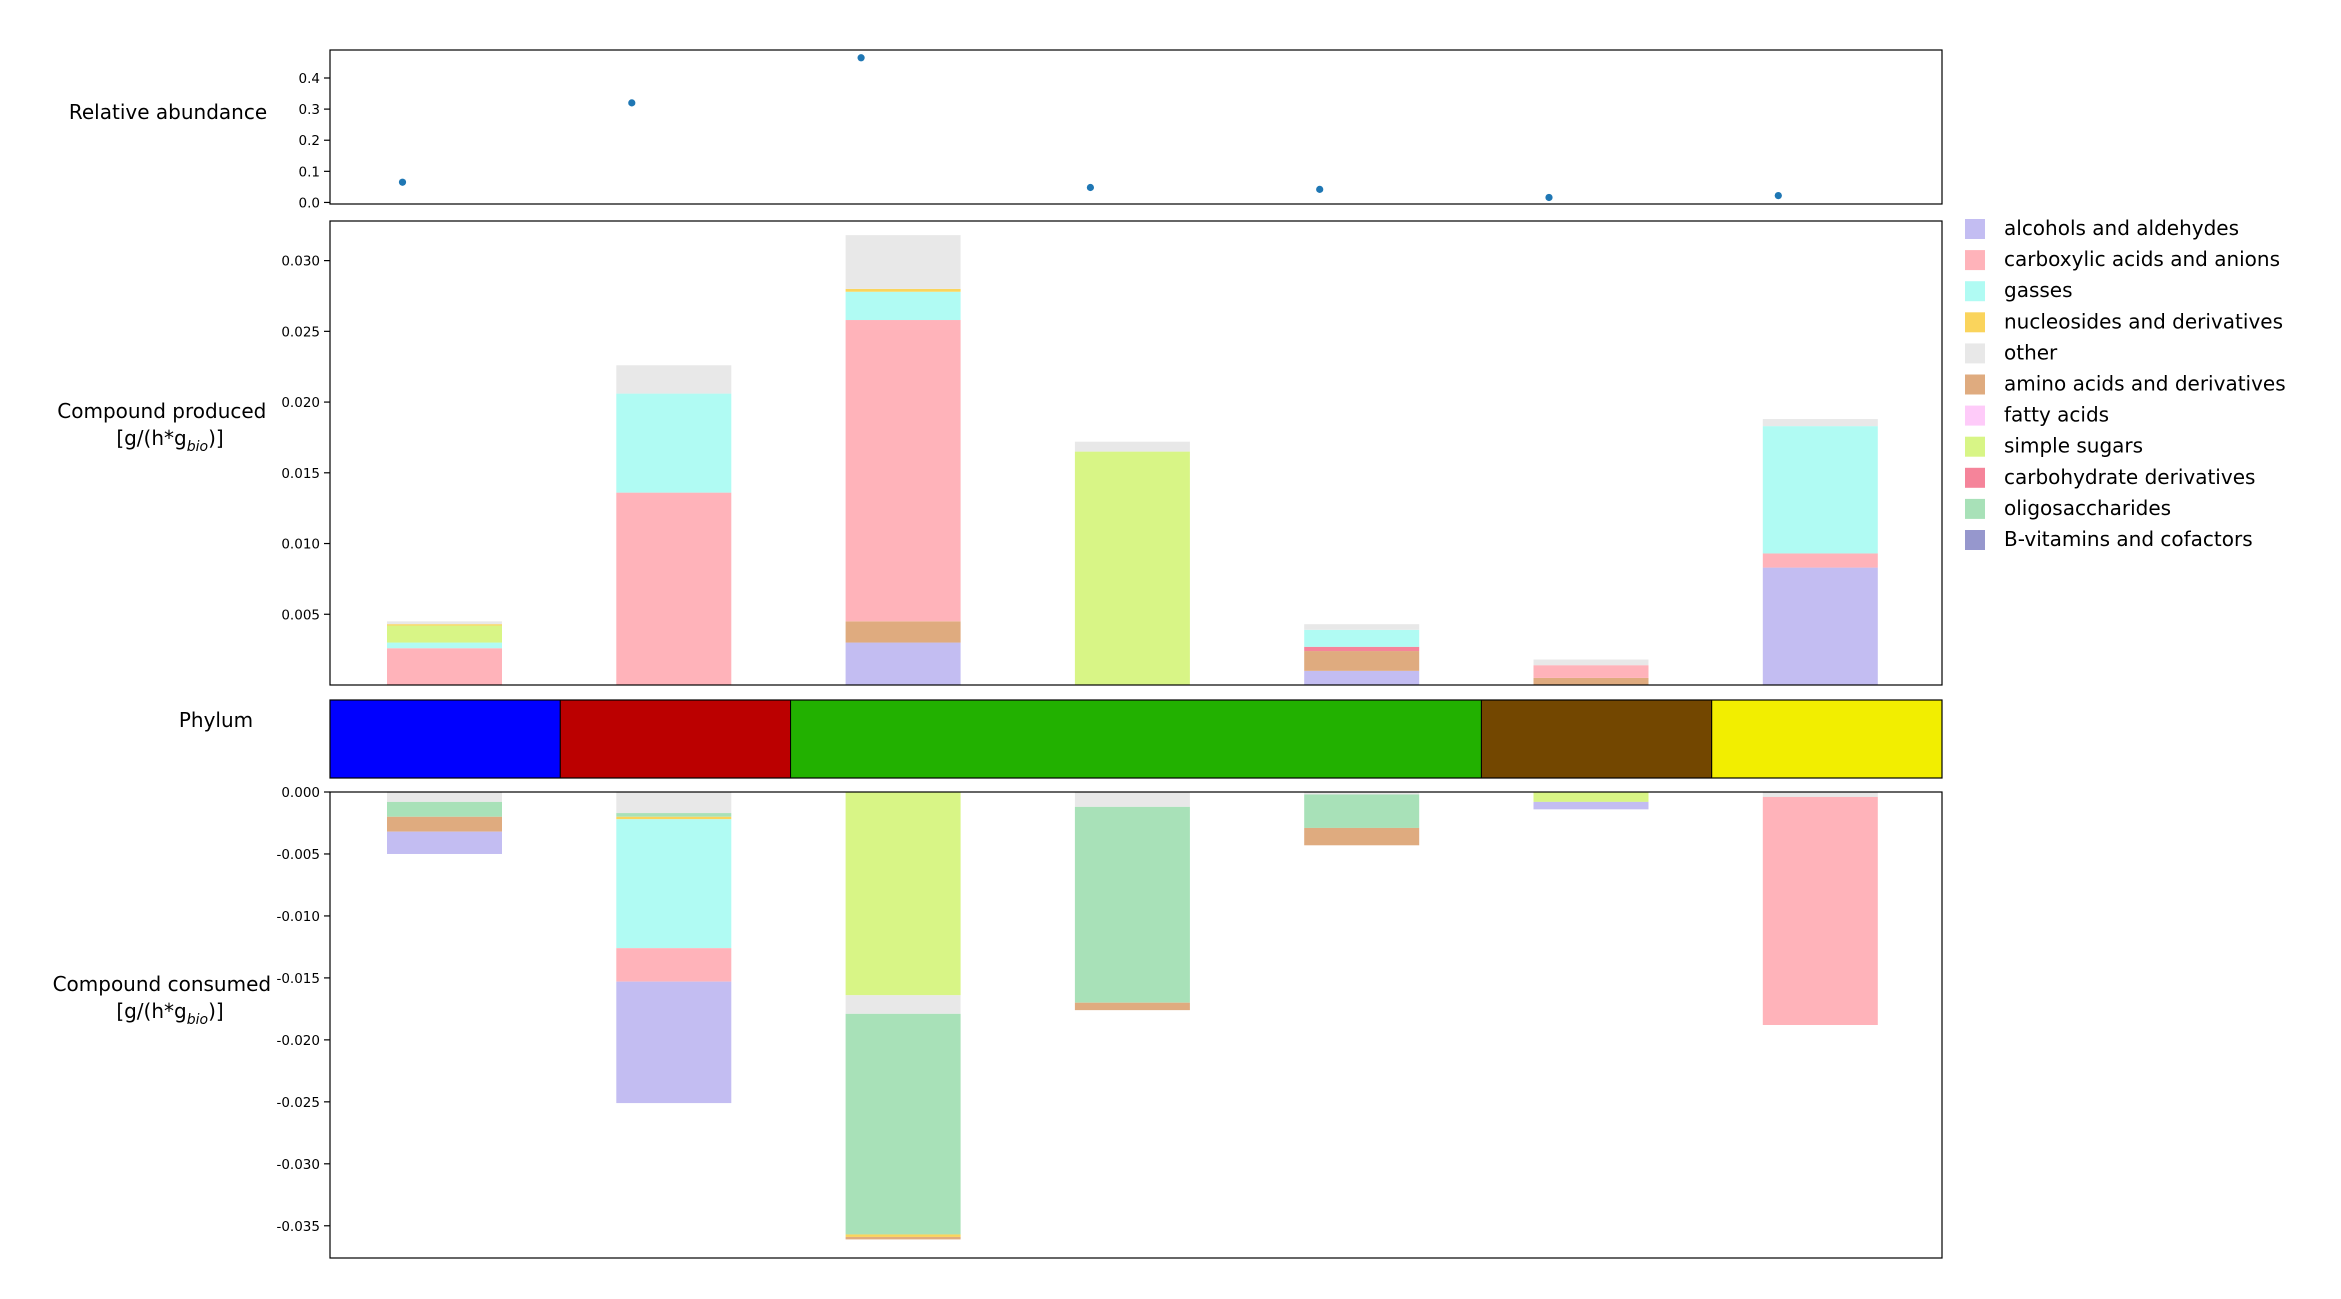  I want to click on produced-unit-pre: [g/(h*g, so click(151, 438).